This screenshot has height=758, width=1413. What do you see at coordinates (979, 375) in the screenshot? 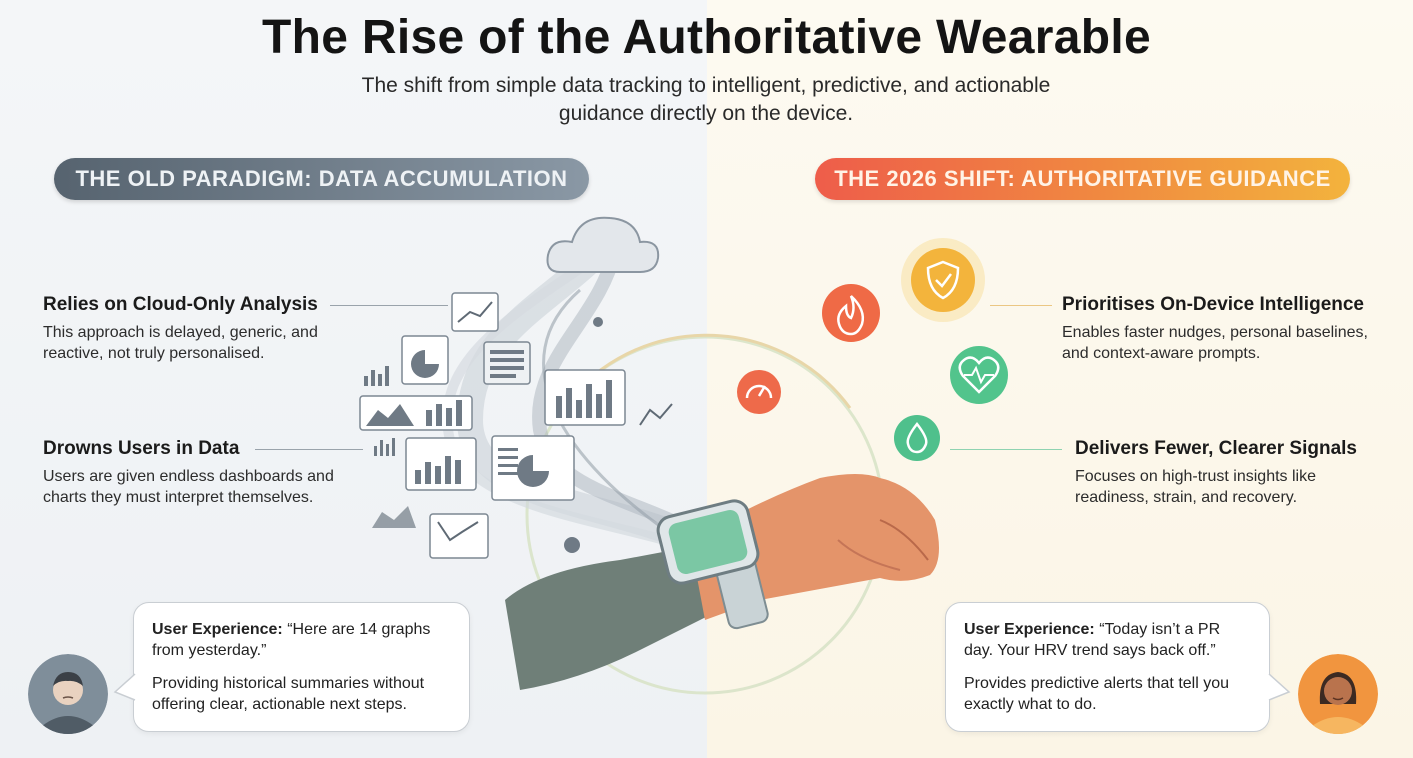
I see `heart-pulse-icon` at bounding box center [979, 375].